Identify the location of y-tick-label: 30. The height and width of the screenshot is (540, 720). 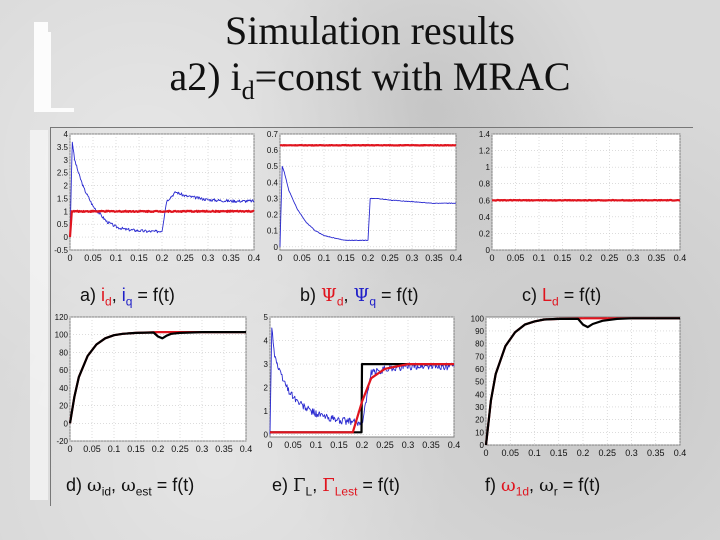
(479, 407).